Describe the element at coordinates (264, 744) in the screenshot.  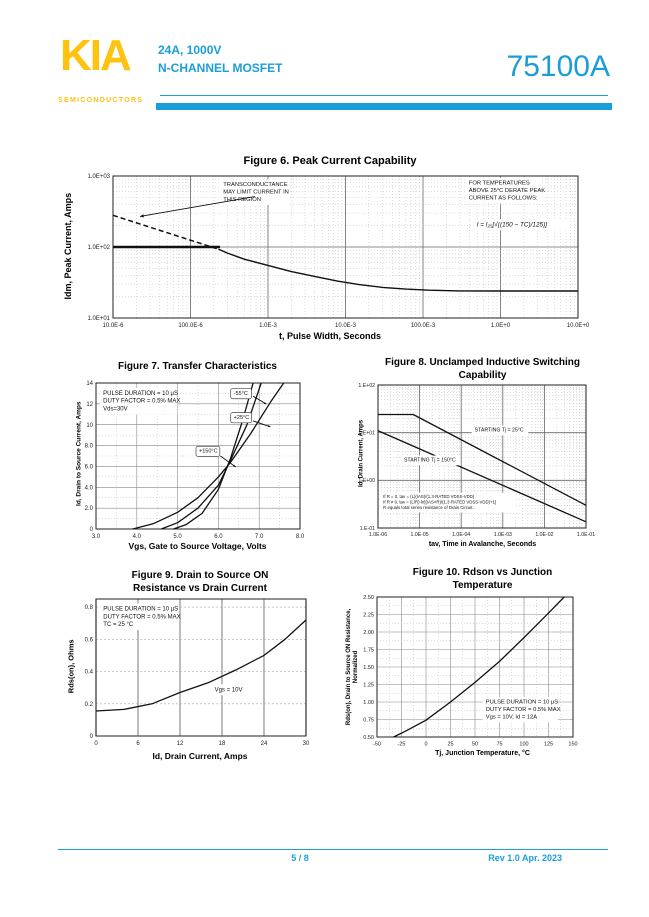
I see `svg-text: 24` at that location.